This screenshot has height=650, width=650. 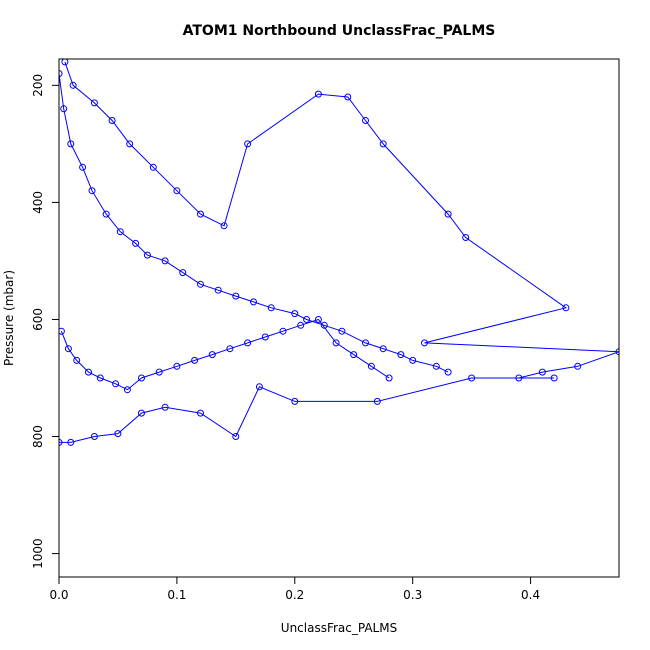 What do you see at coordinates (38, 436) in the screenshot?
I see `y-tick-label: 800` at bounding box center [38, 436].